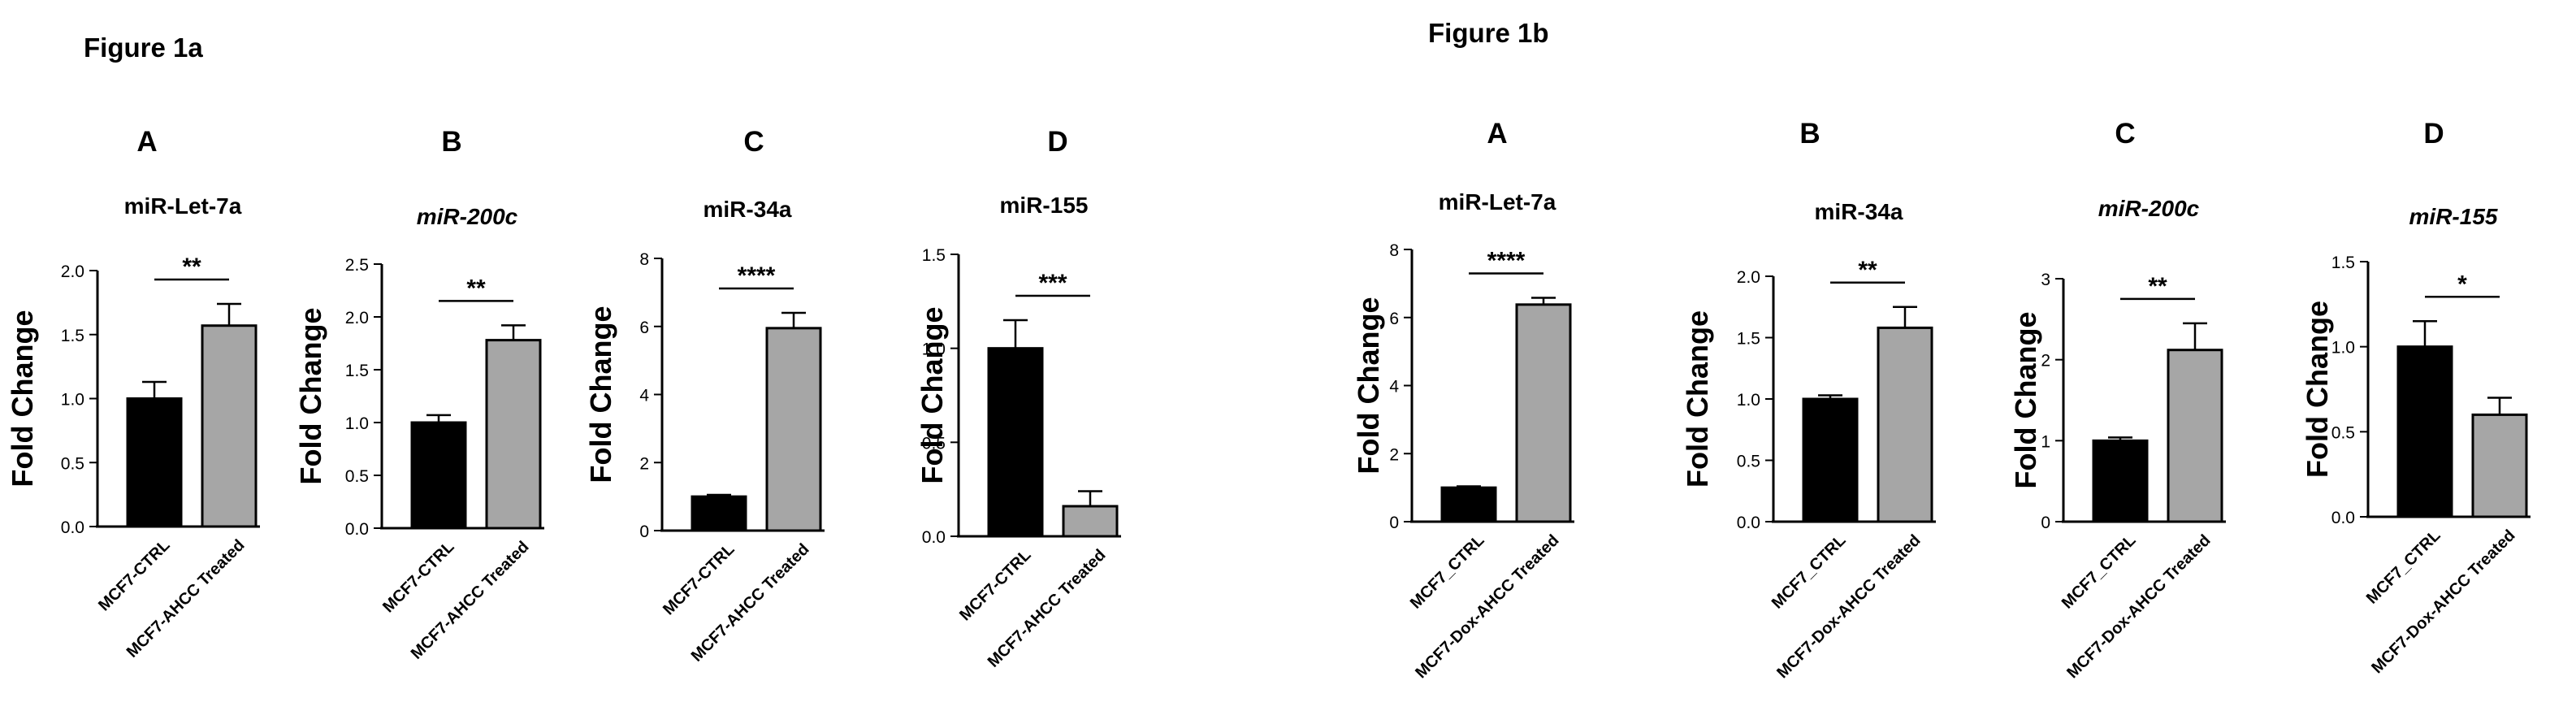 The height and width of the screenshot is (724, 2576). Describe the element at coordinates (1488, 33) in the screenshot. I see `figure-1b-title: Figure 1b` at that location.